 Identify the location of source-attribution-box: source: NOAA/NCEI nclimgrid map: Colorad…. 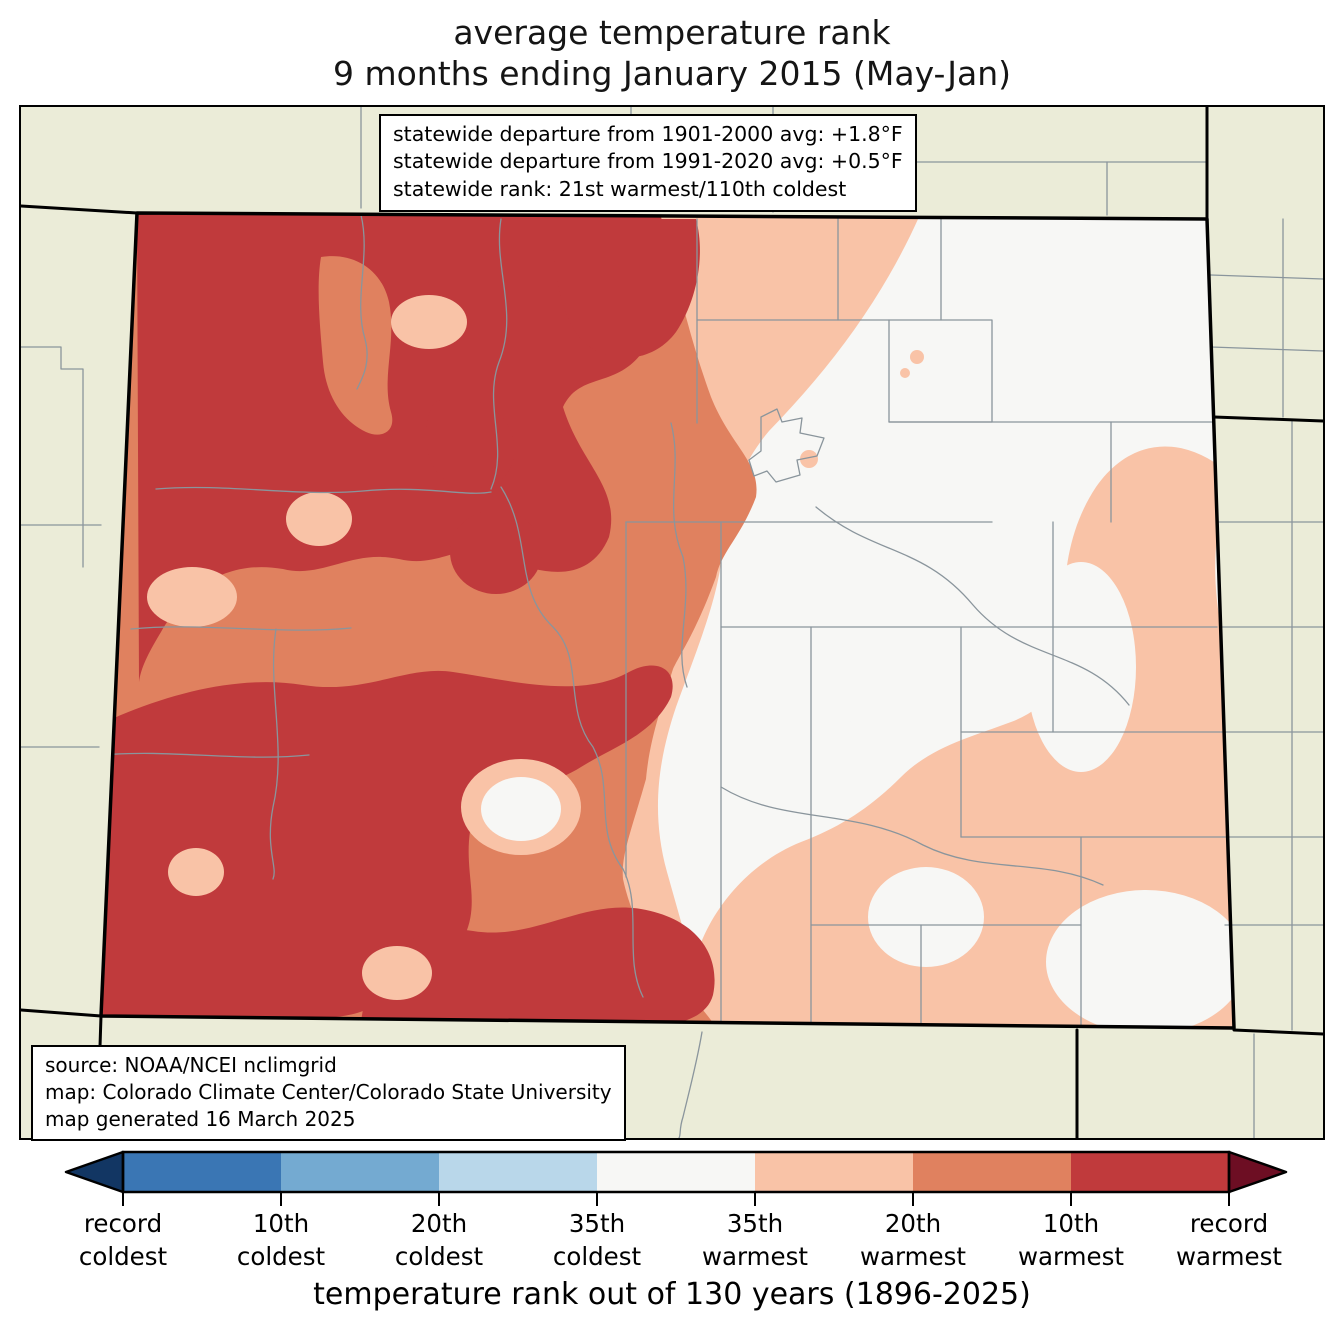
(328, 1093).